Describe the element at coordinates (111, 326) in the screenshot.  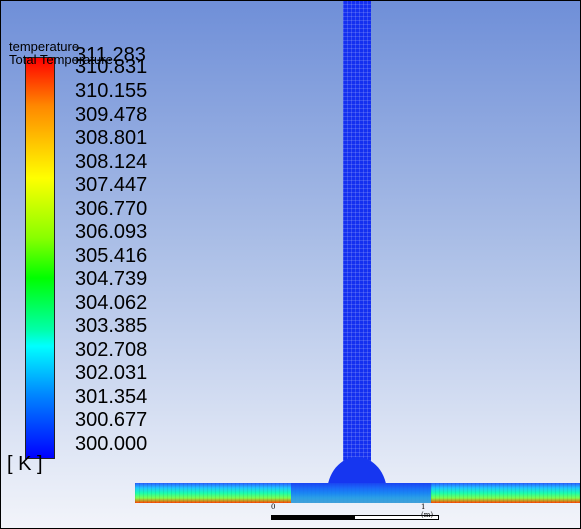
I see `legend-label: 303.385` at that location.